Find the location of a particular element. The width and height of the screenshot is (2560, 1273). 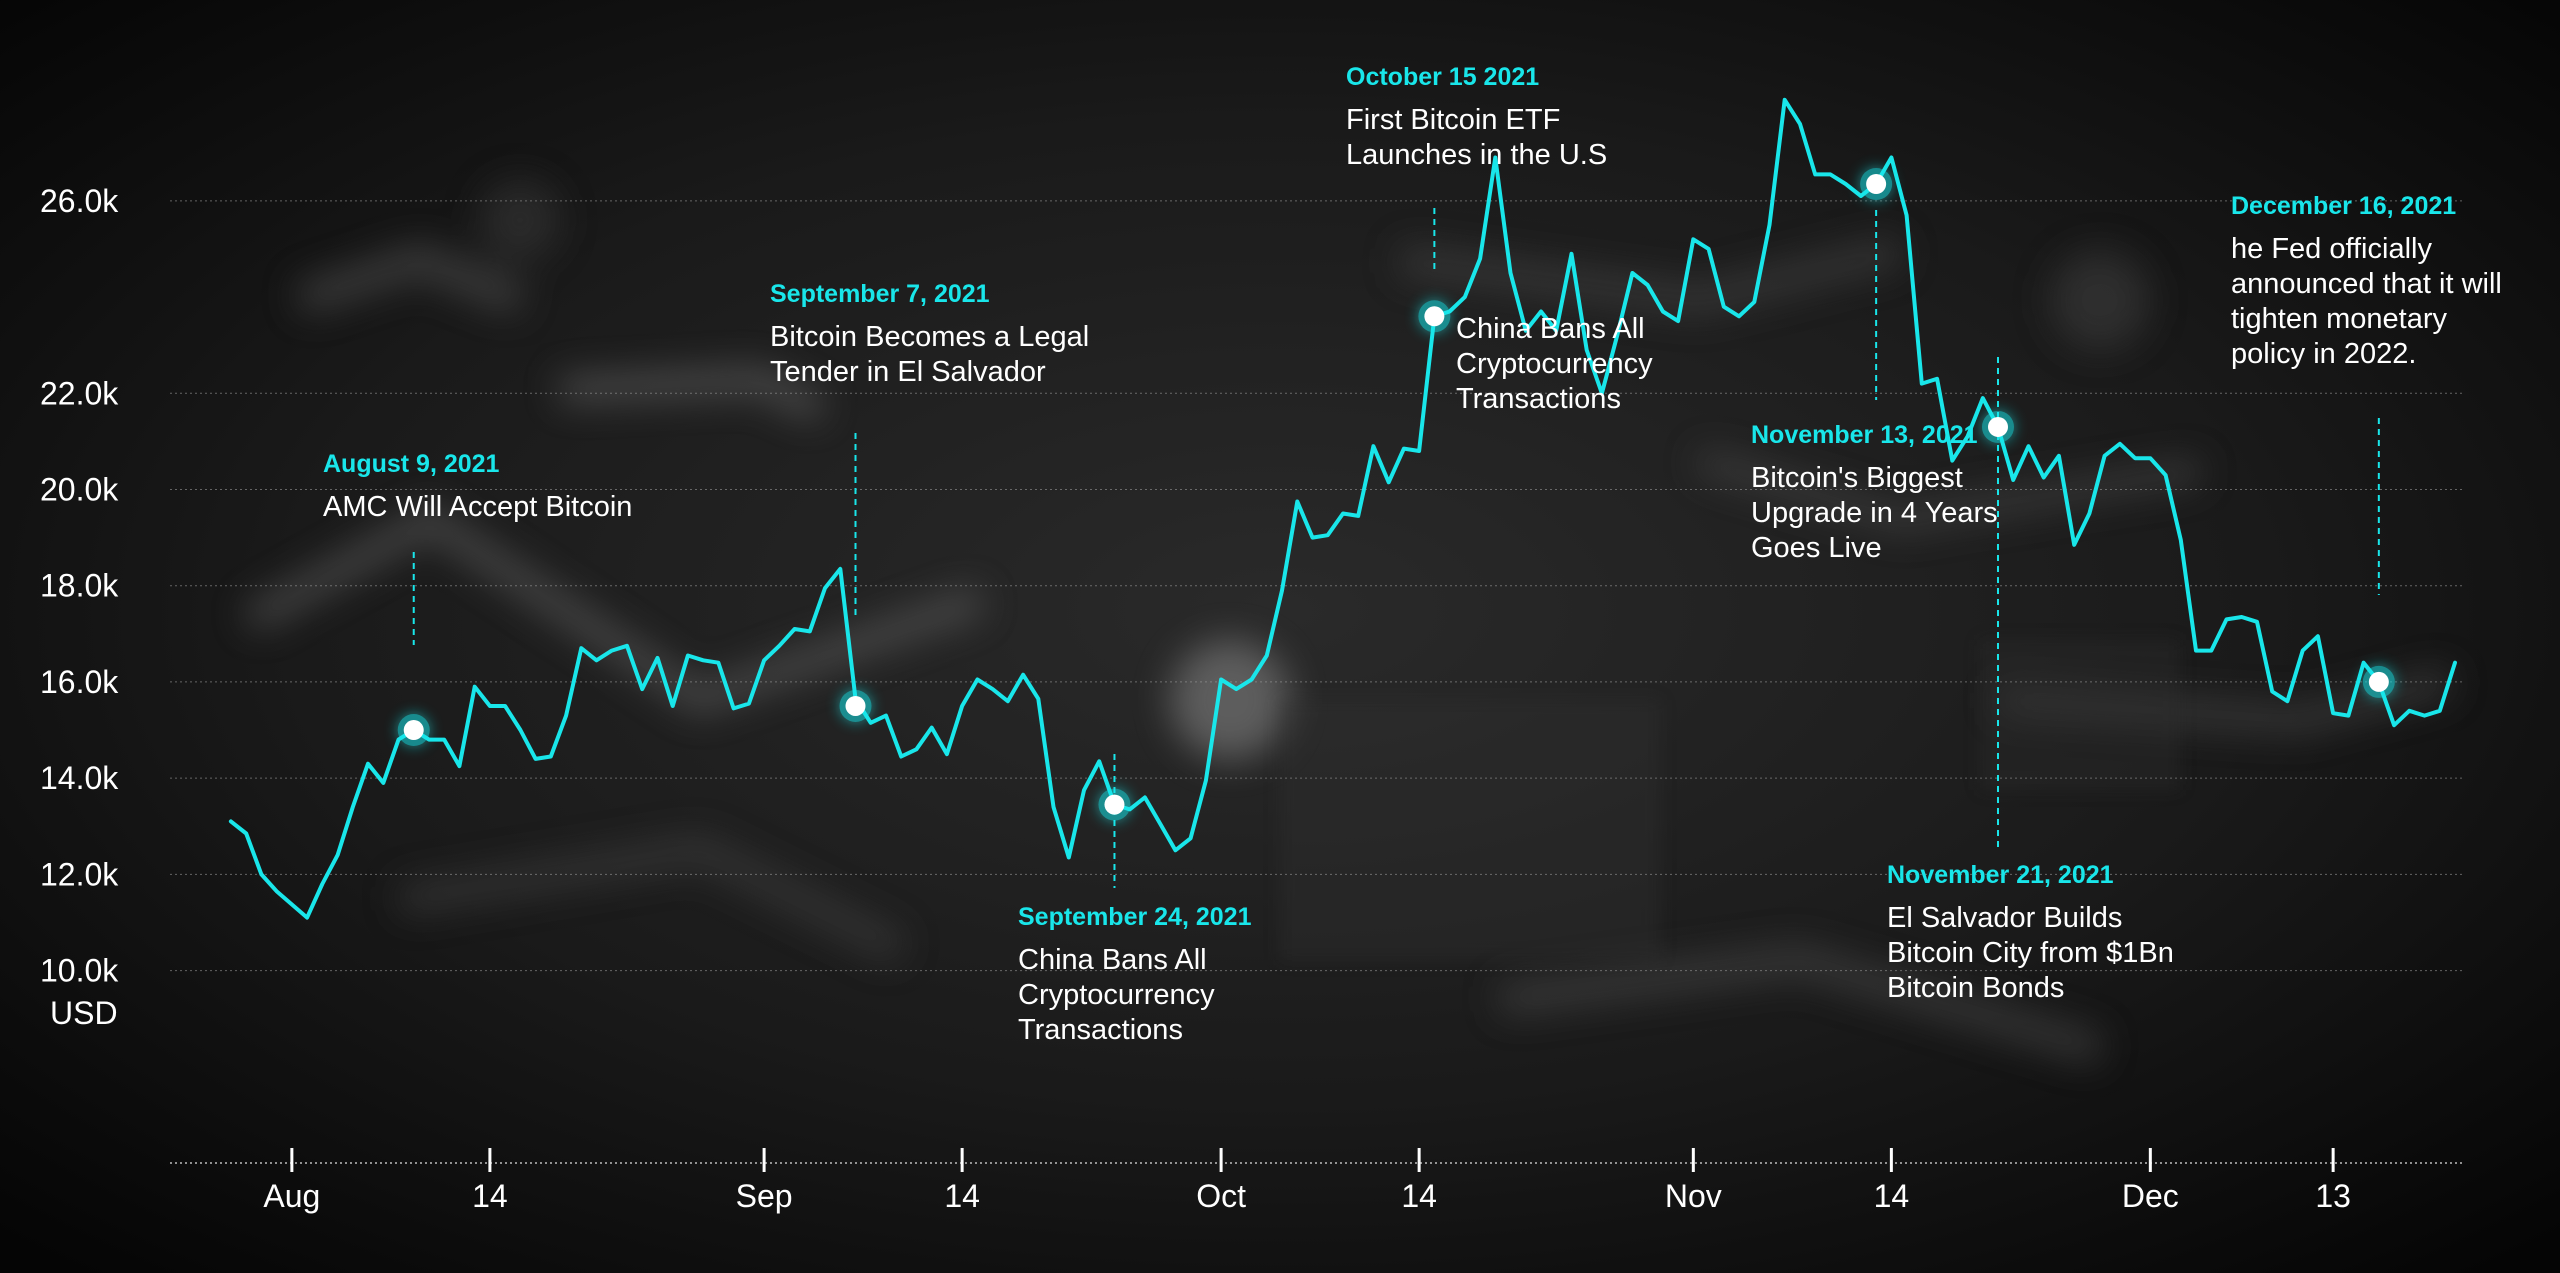

annotation-text: El Salvador Builds is located at coordinates (2004, 918).